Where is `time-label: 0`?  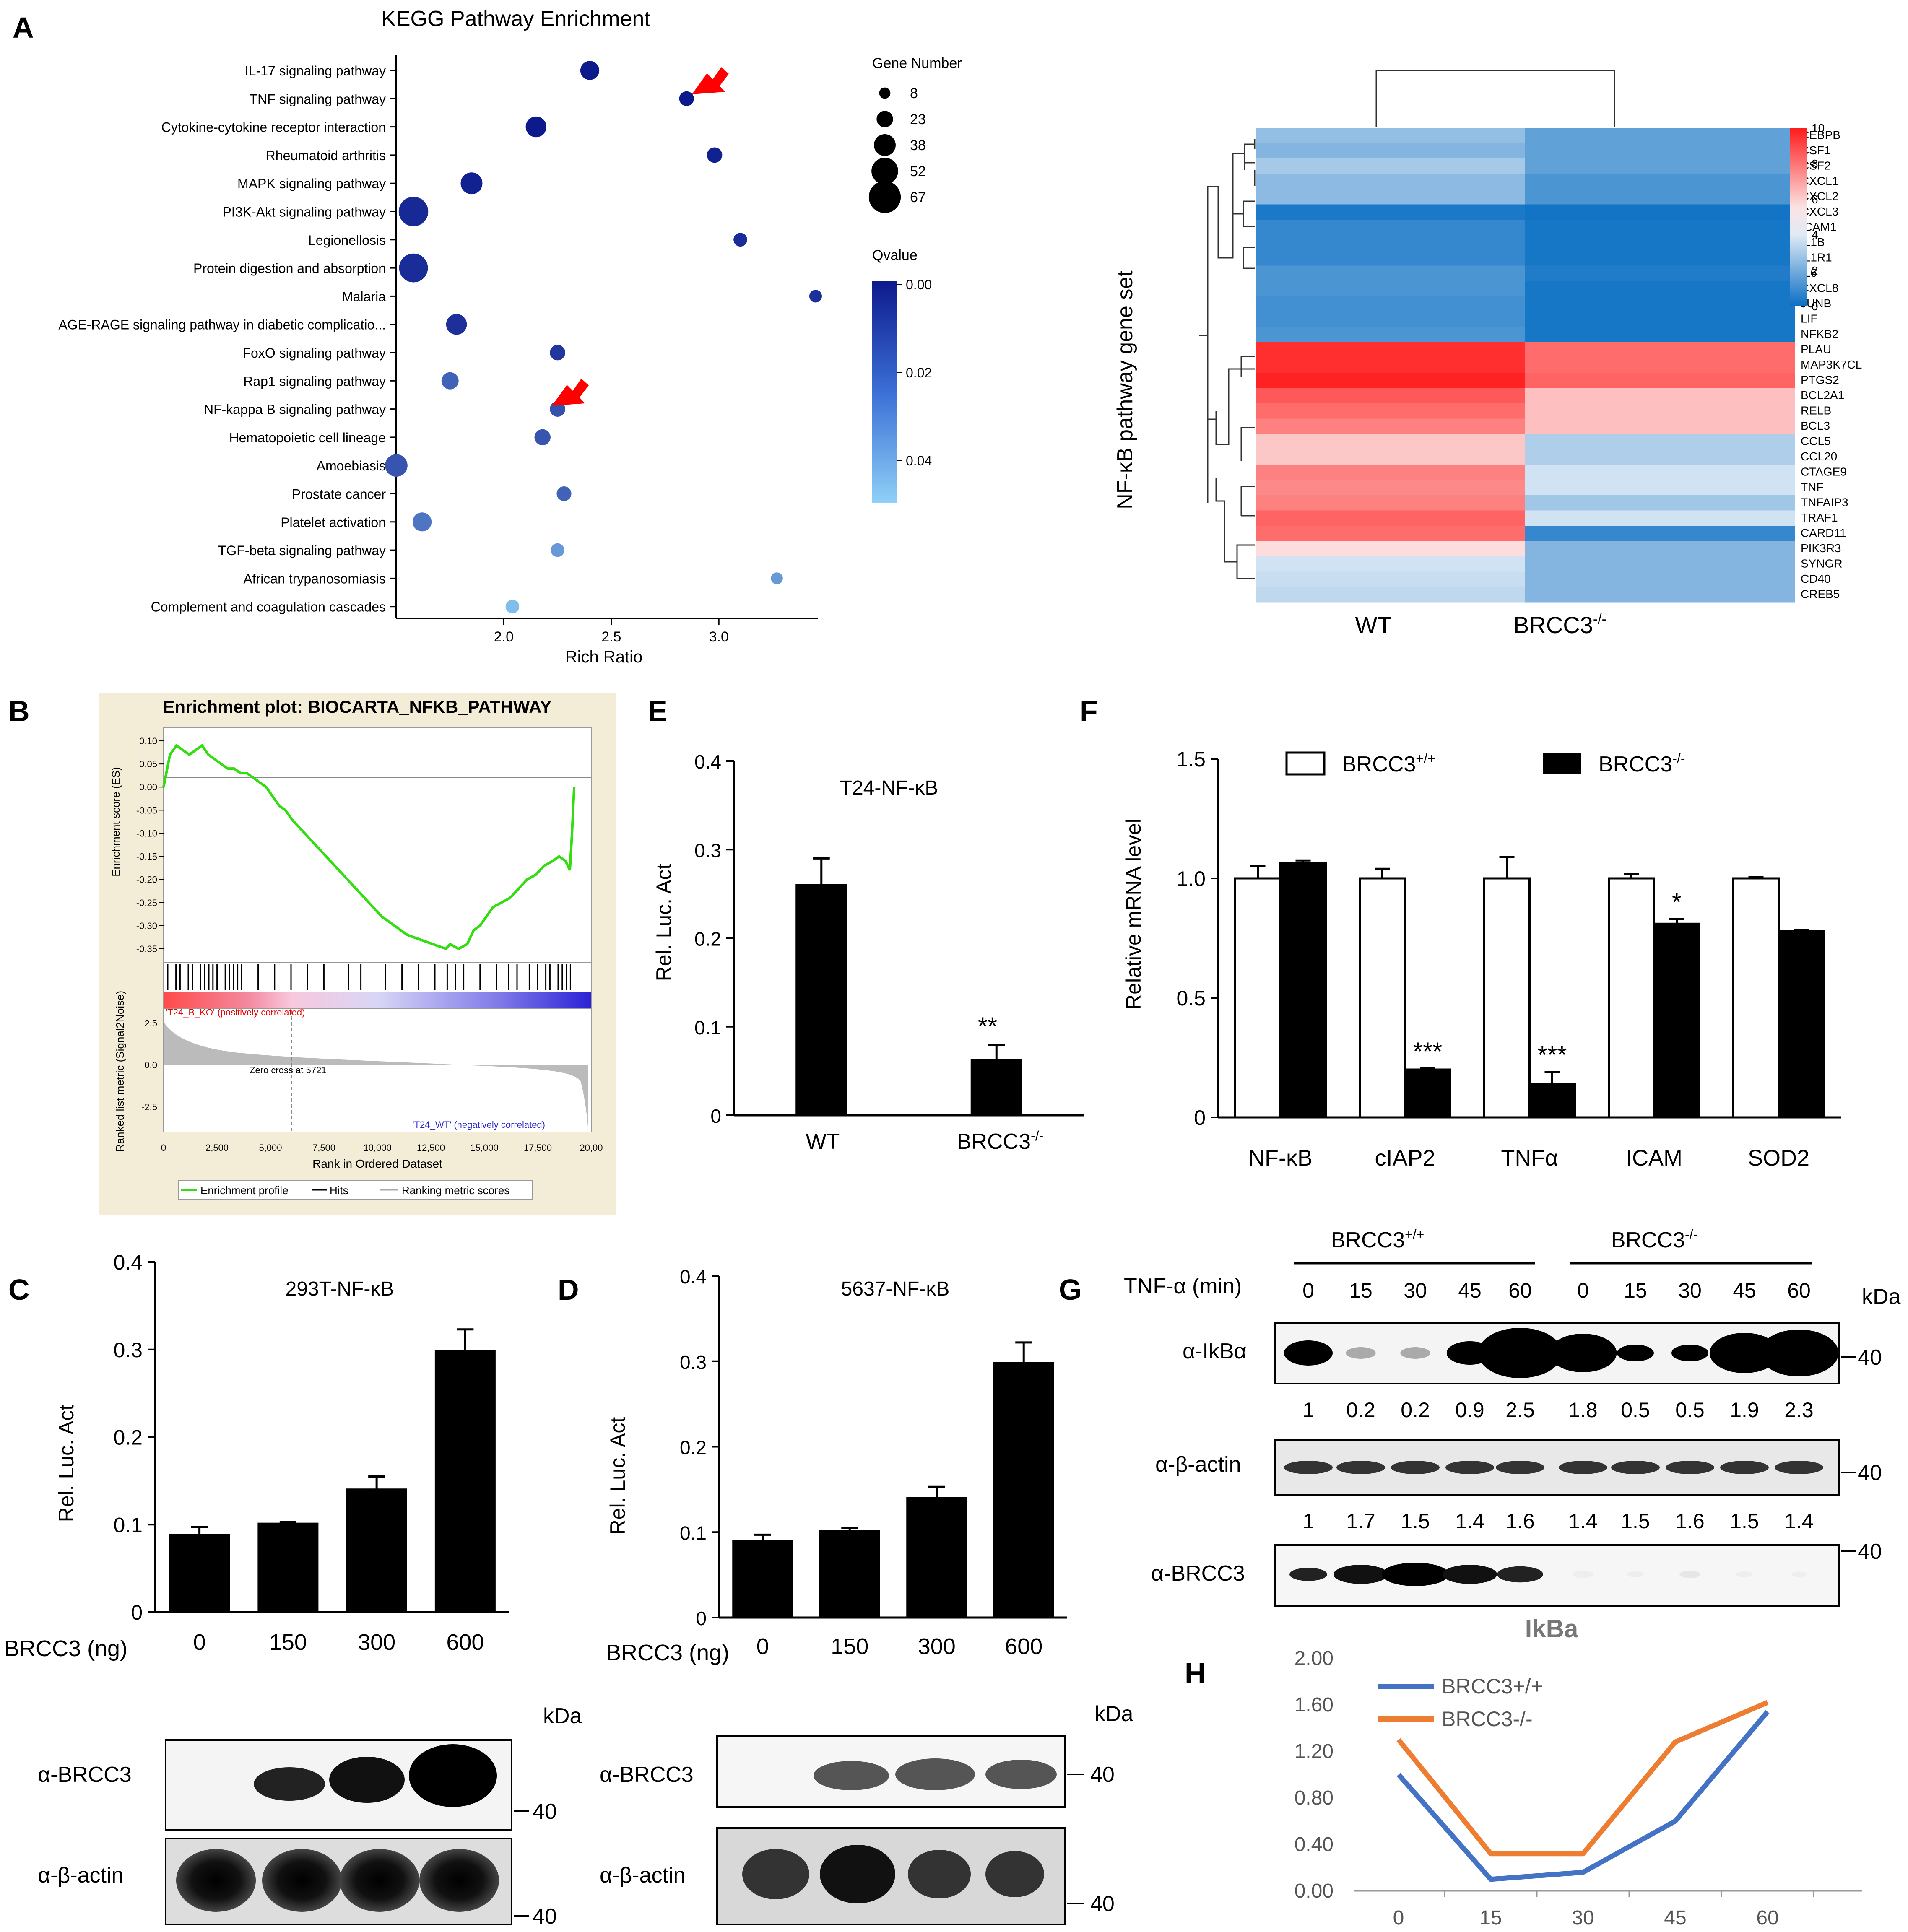 time-label: 0 is located at coordinates (1308, 1290).